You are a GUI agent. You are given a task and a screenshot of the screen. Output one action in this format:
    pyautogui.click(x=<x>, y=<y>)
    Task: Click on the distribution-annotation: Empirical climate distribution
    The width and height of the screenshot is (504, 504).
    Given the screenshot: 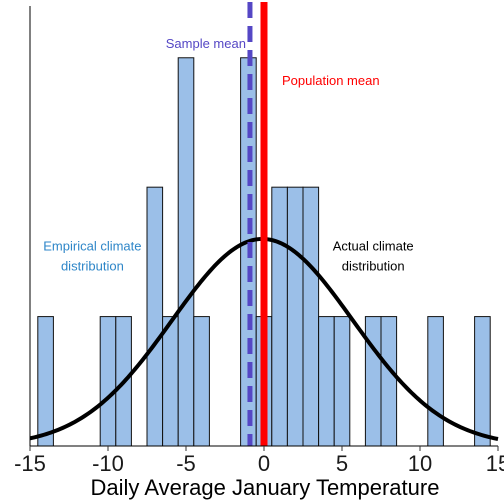 What is the action you would take?
    pyautogui.click(x=92, y=255)
    